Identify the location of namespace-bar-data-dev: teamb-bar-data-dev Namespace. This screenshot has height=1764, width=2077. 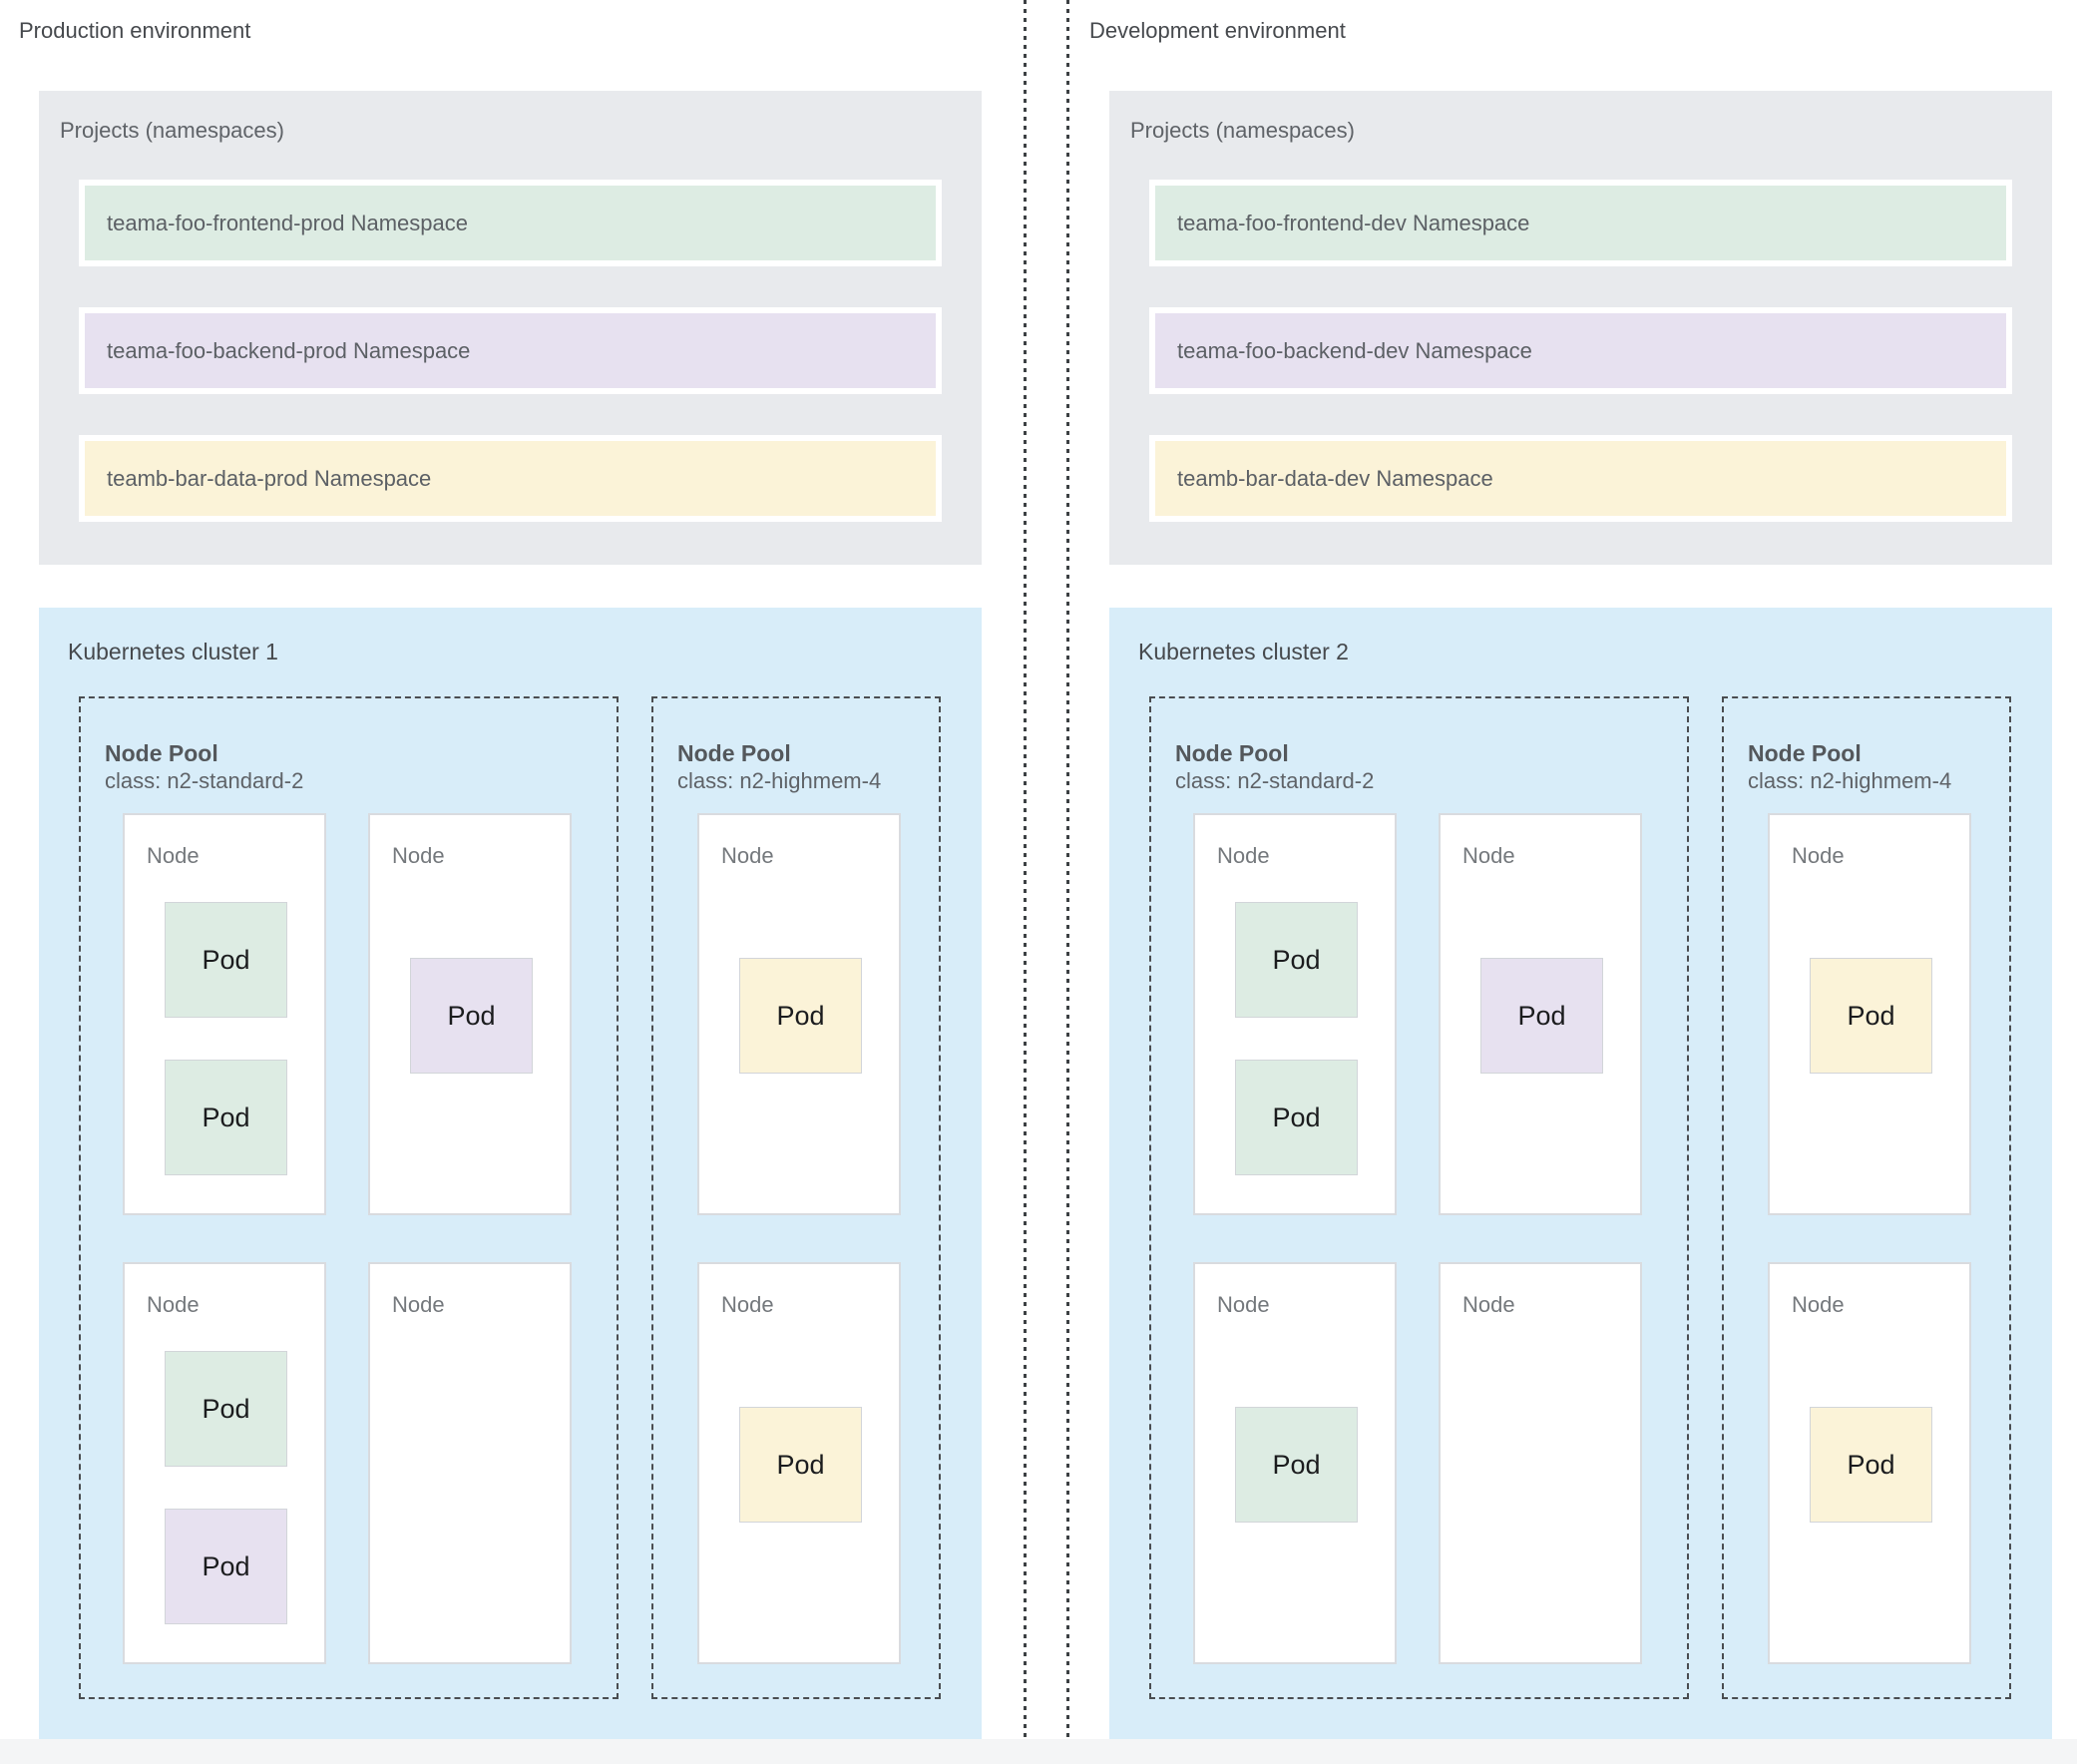
(1581, 478).